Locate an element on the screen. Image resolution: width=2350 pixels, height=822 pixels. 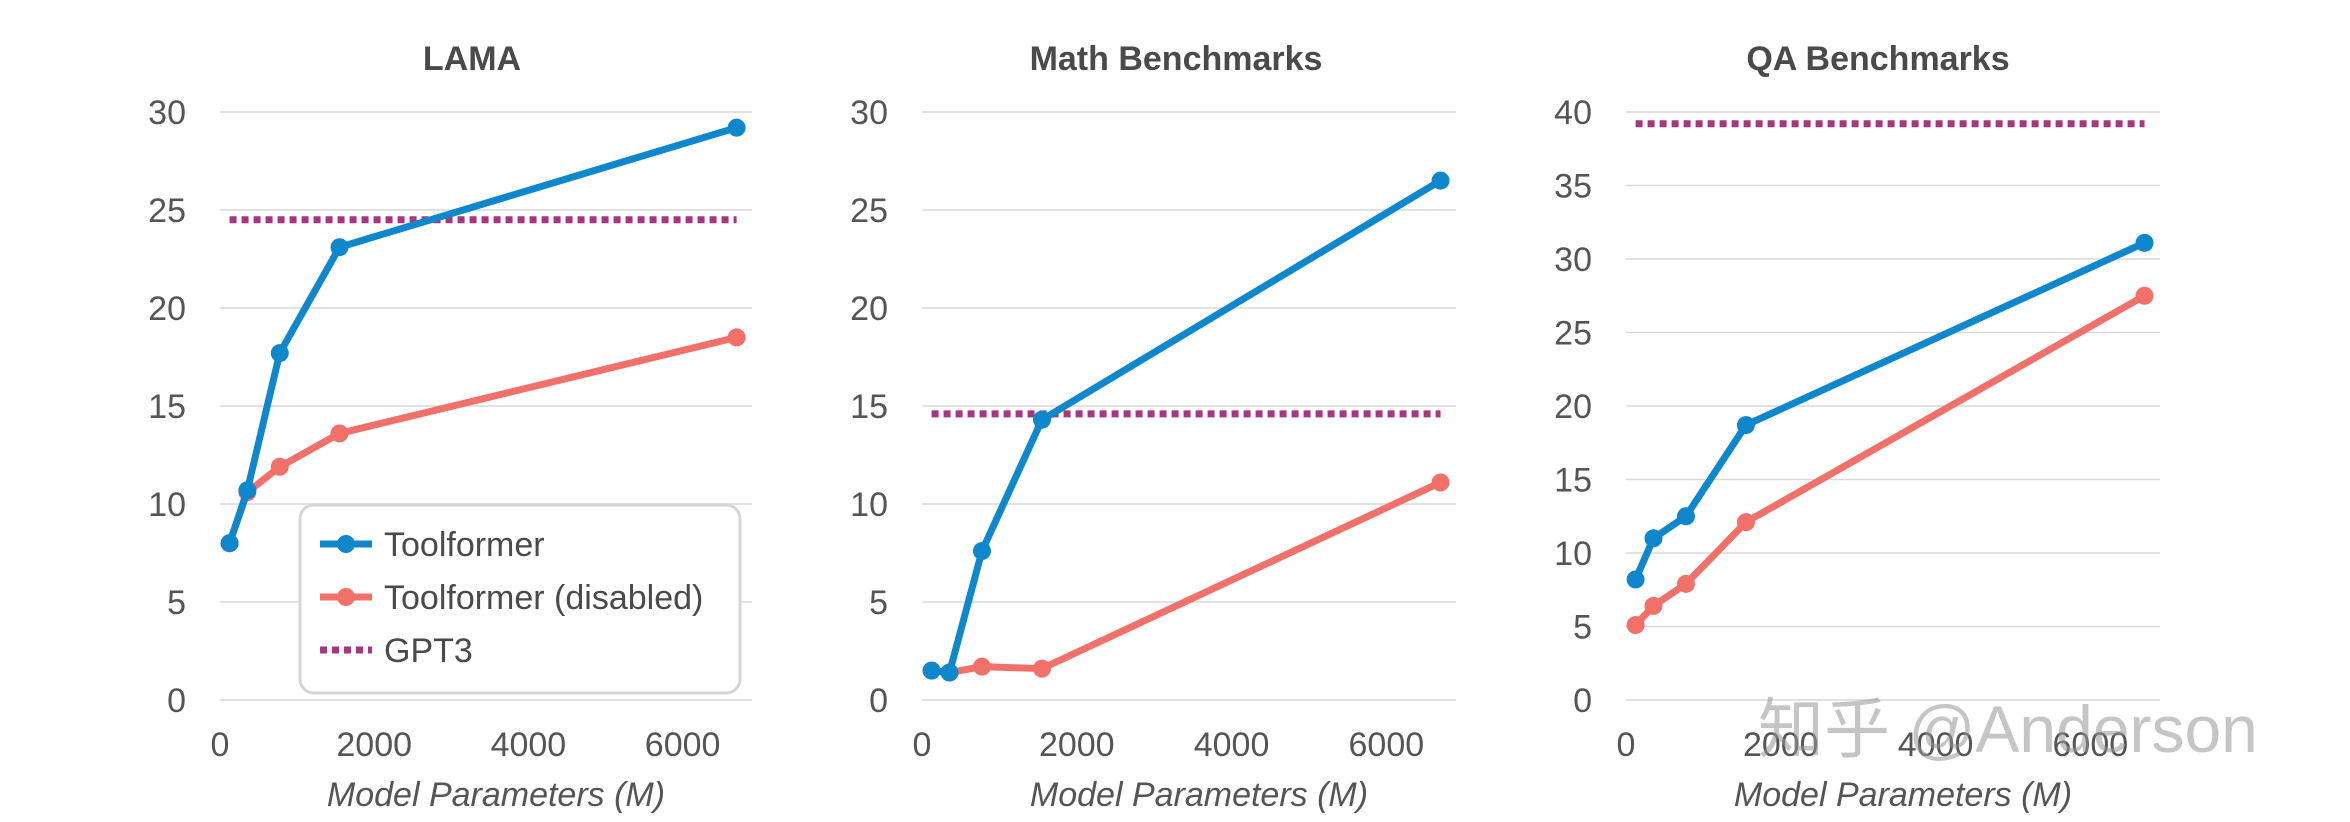
legend: Toolformer Toolformer (disabled) GPT3 is located at coordinates (520, 599).